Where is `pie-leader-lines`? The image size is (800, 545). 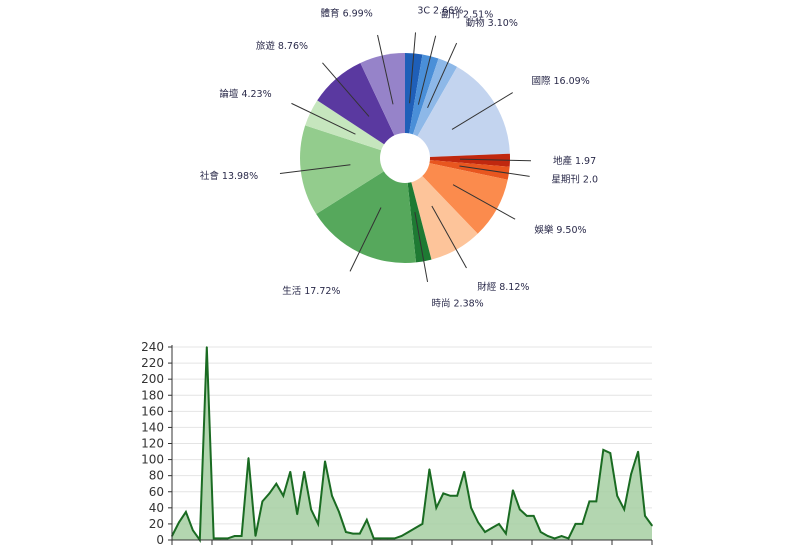
pie-leader-lines is located at coordinates (405, 157).